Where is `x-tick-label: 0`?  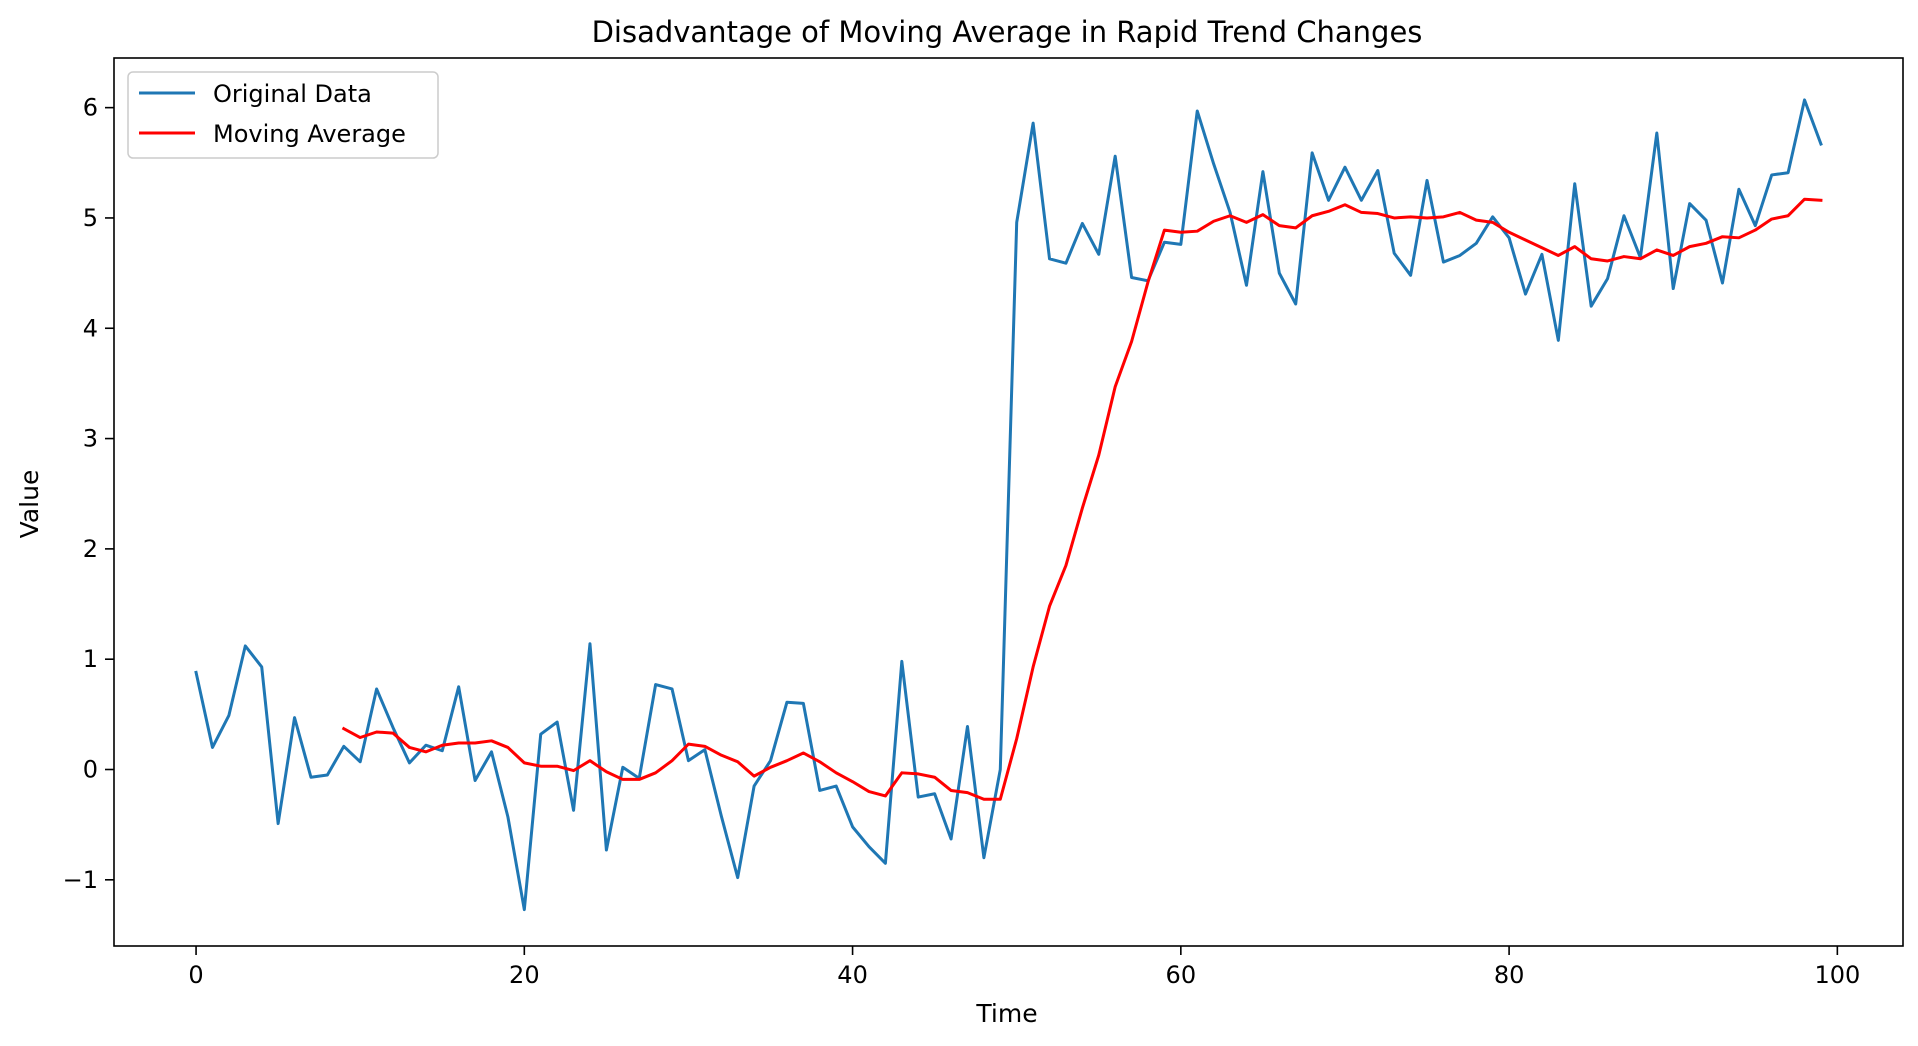 x-tick-label: 0 is located at coordinates (195, 975).